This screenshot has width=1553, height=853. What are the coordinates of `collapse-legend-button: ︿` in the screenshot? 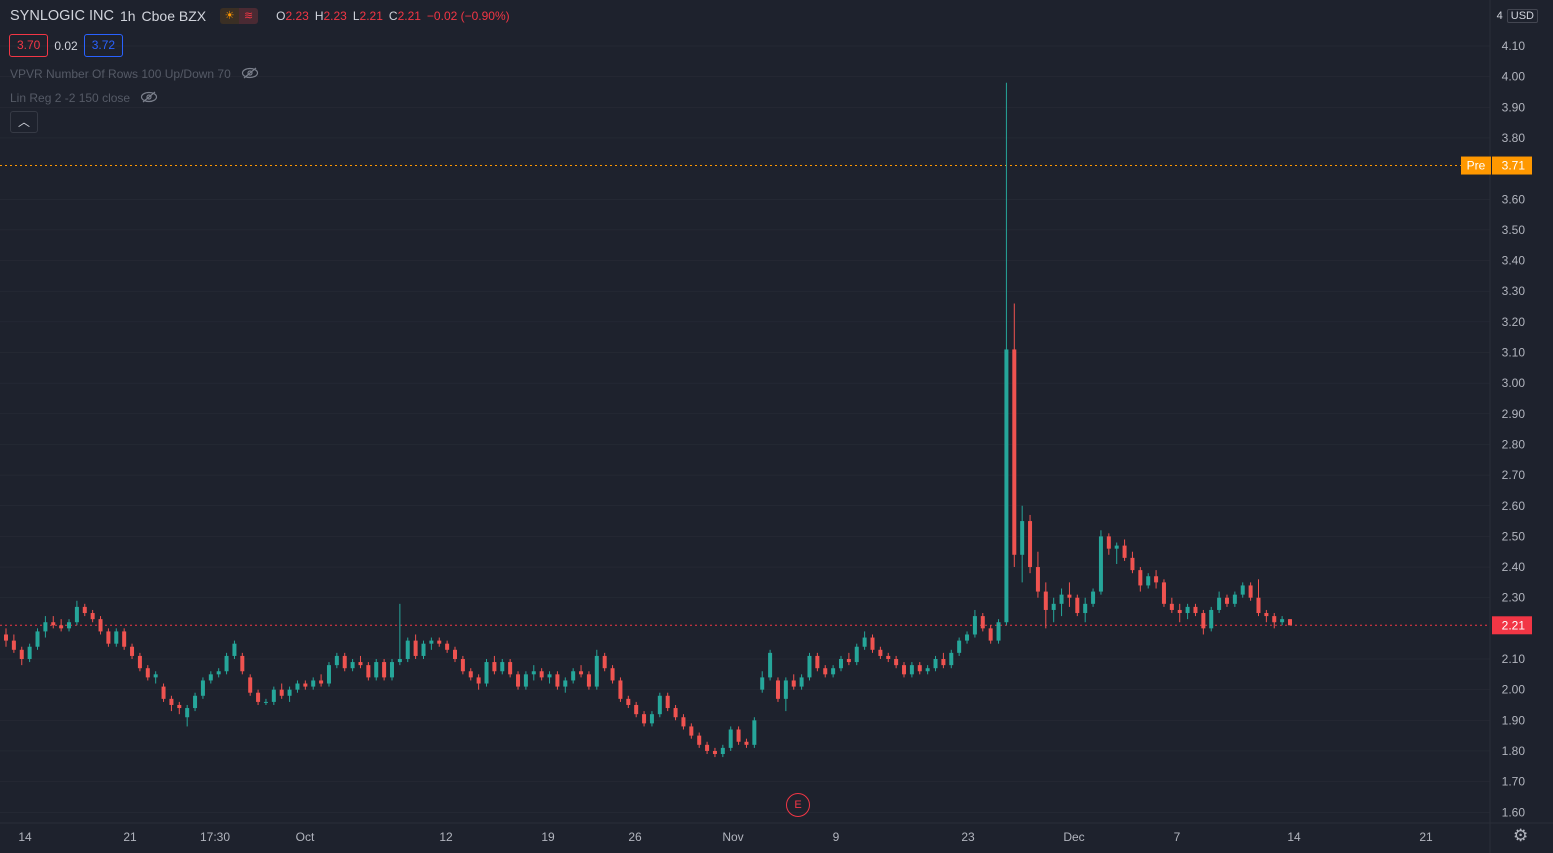 It's located at (24, 122).